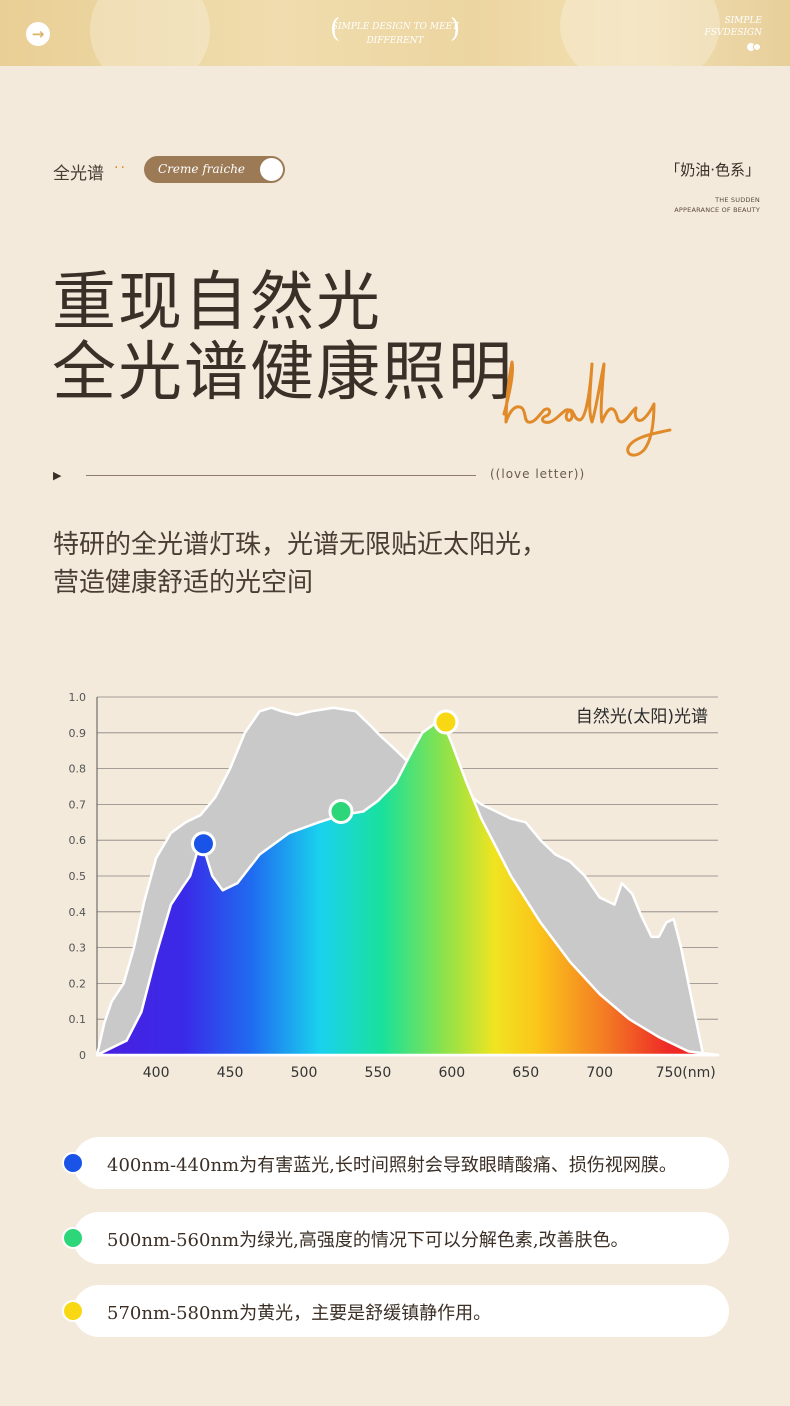 The height and width of the screenshot is (1406, 790). Describe the element at coordinates (78, 840) in the screenshot. I see `y-tick-label: 0.6` at that location.